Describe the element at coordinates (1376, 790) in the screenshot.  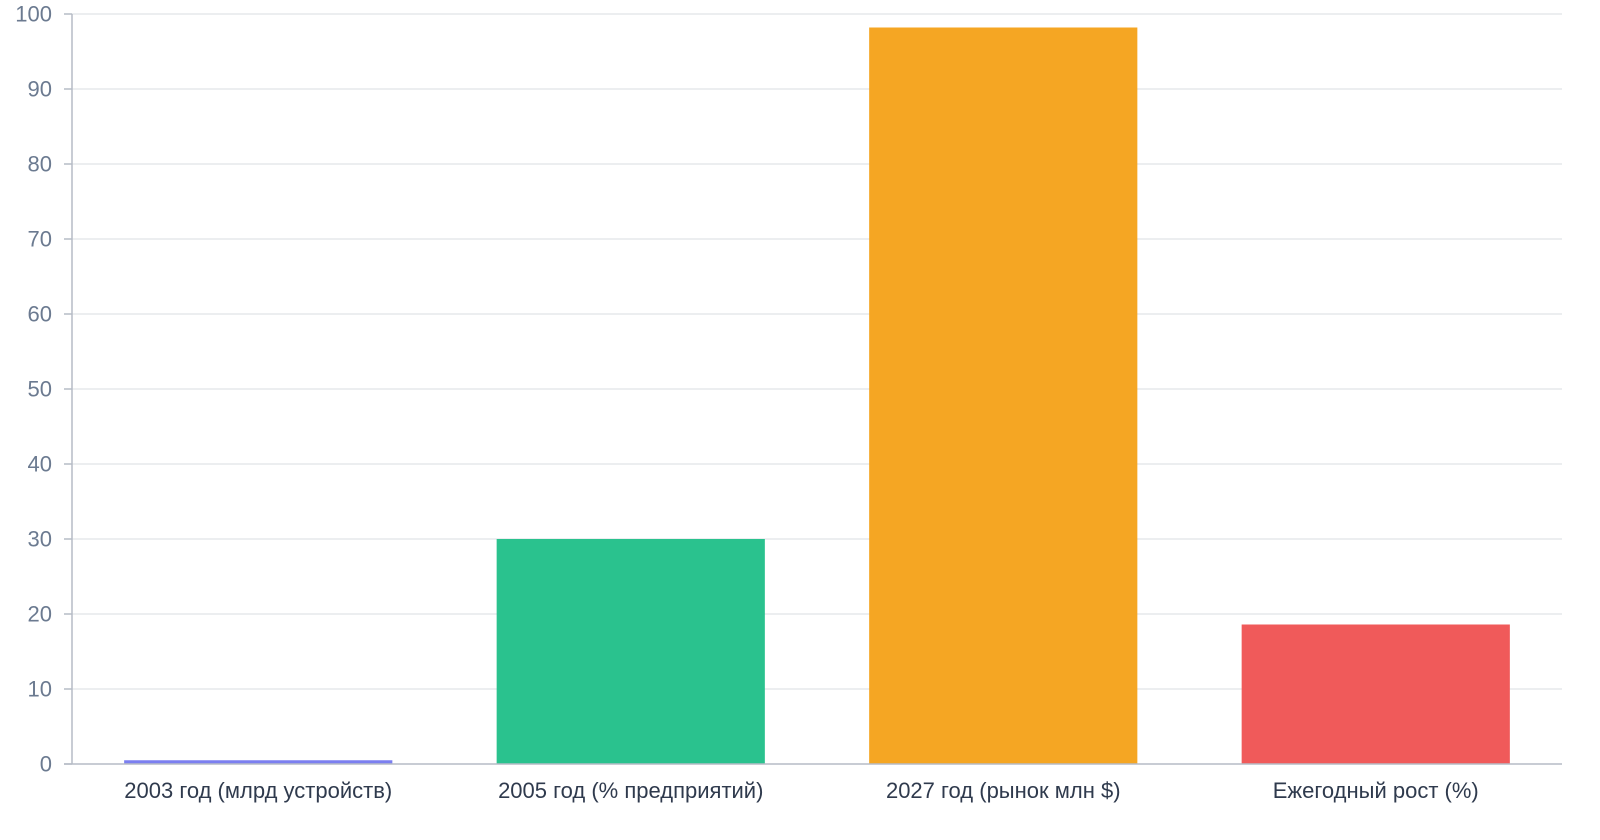
I see `x-tick-label: Ежегодный рост (%)` at that location.